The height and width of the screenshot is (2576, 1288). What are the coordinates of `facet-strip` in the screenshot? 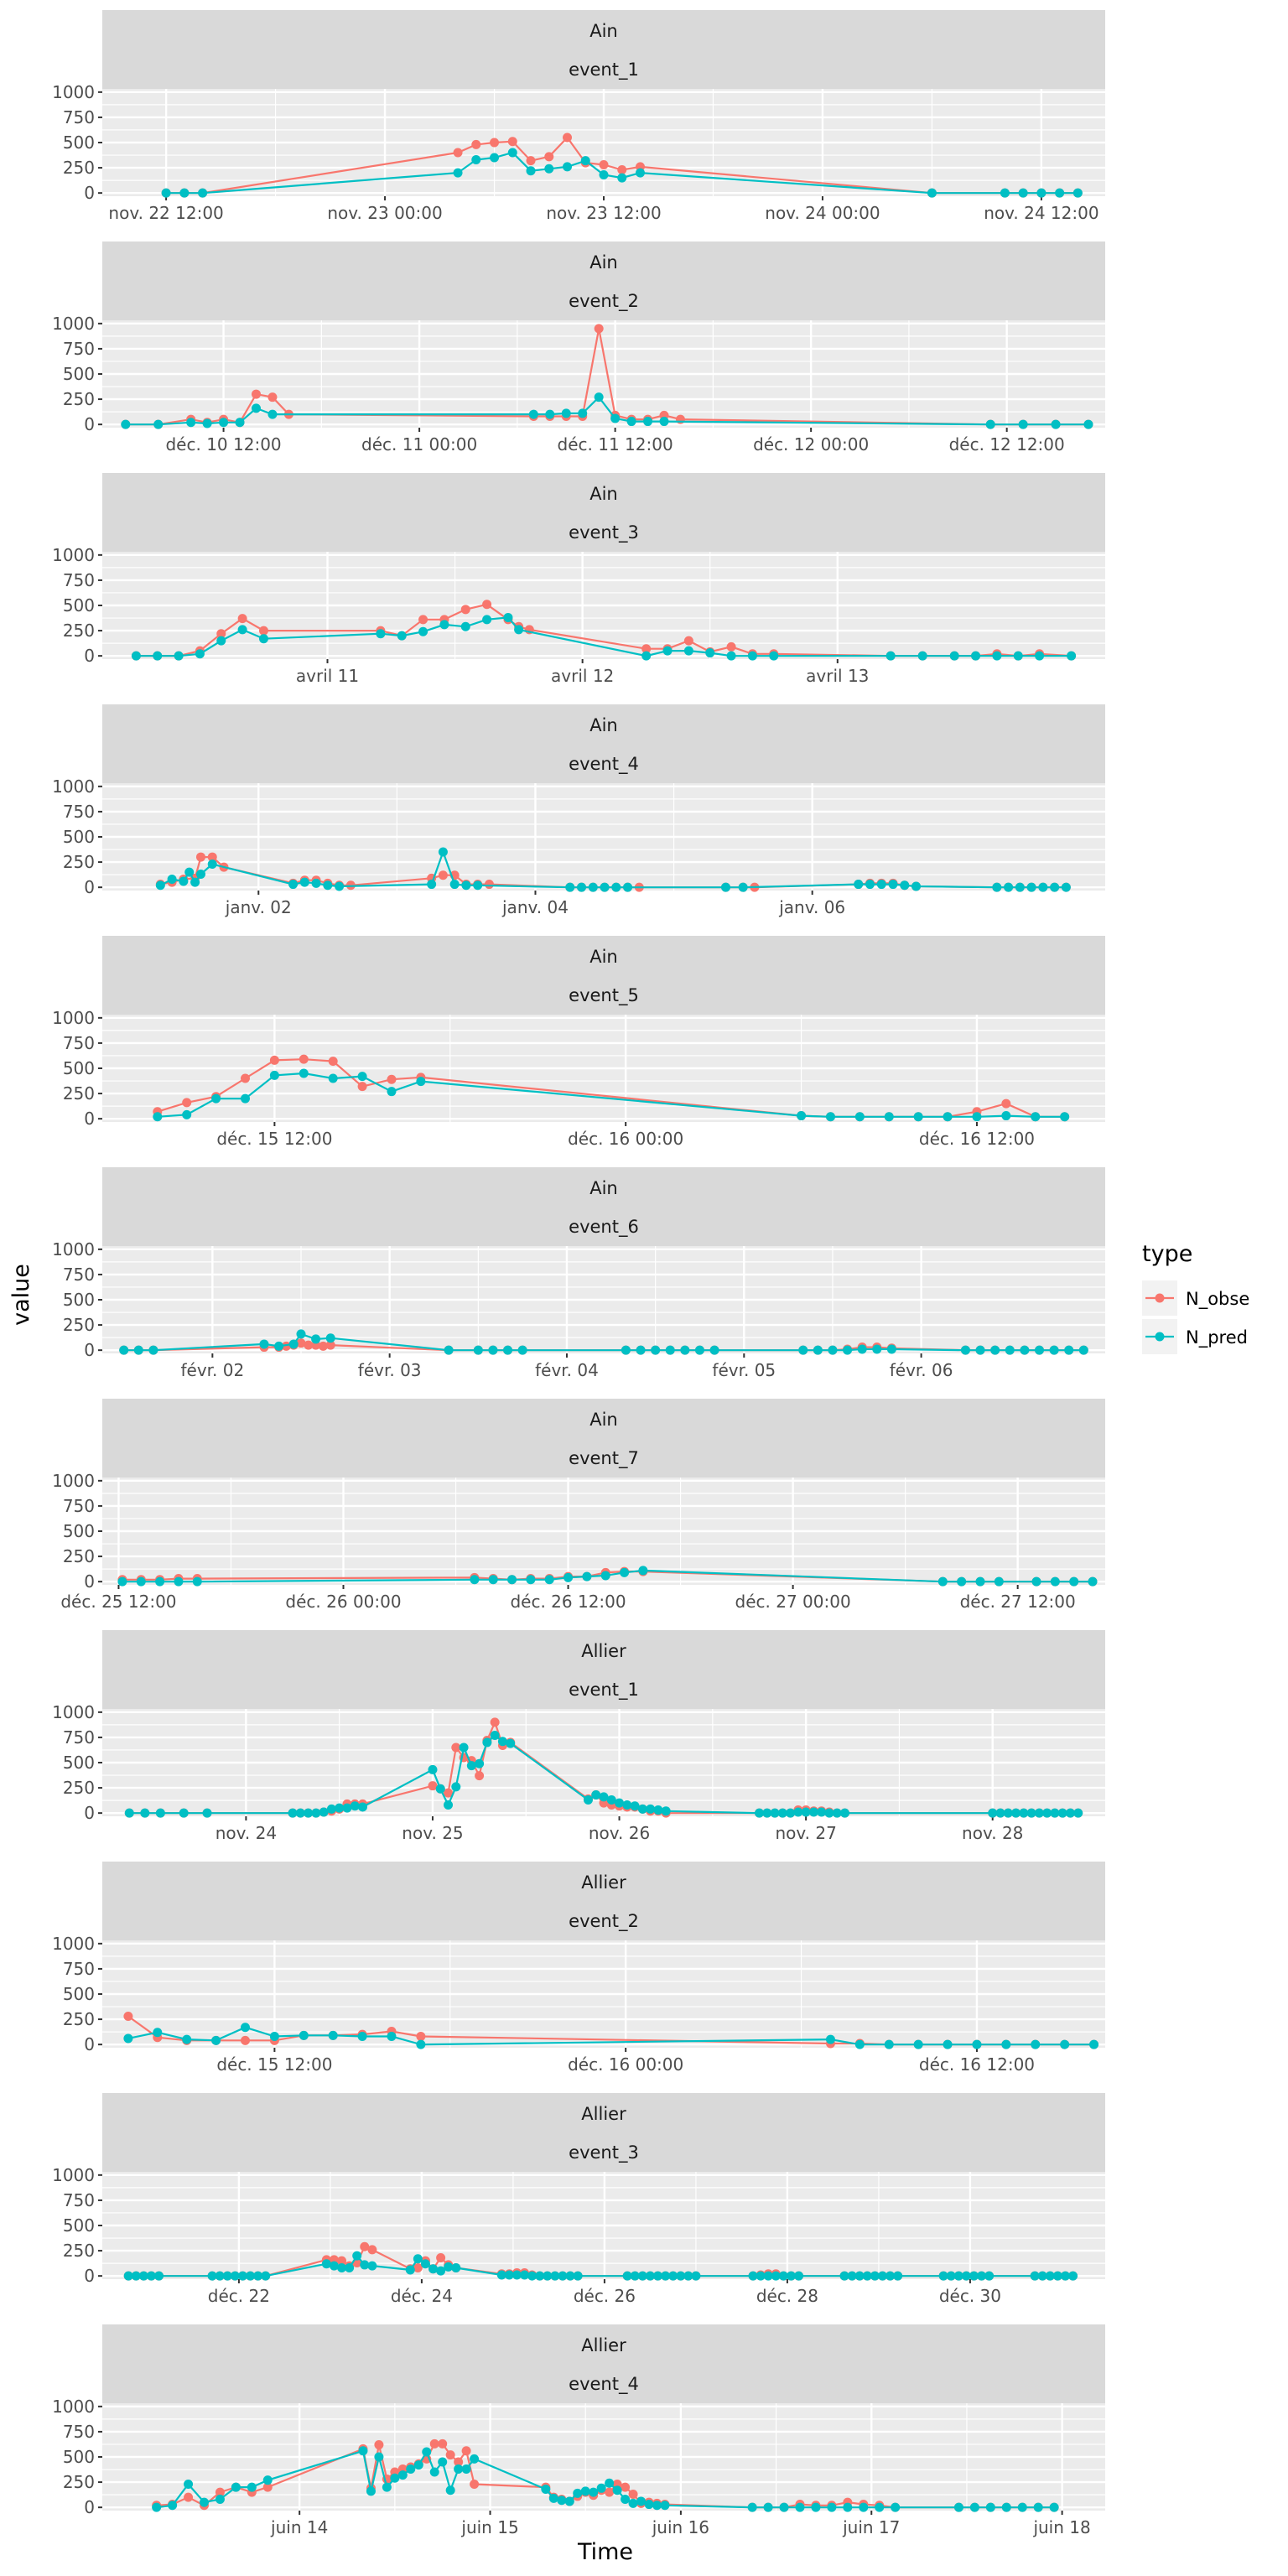 It's located at (603, 975).